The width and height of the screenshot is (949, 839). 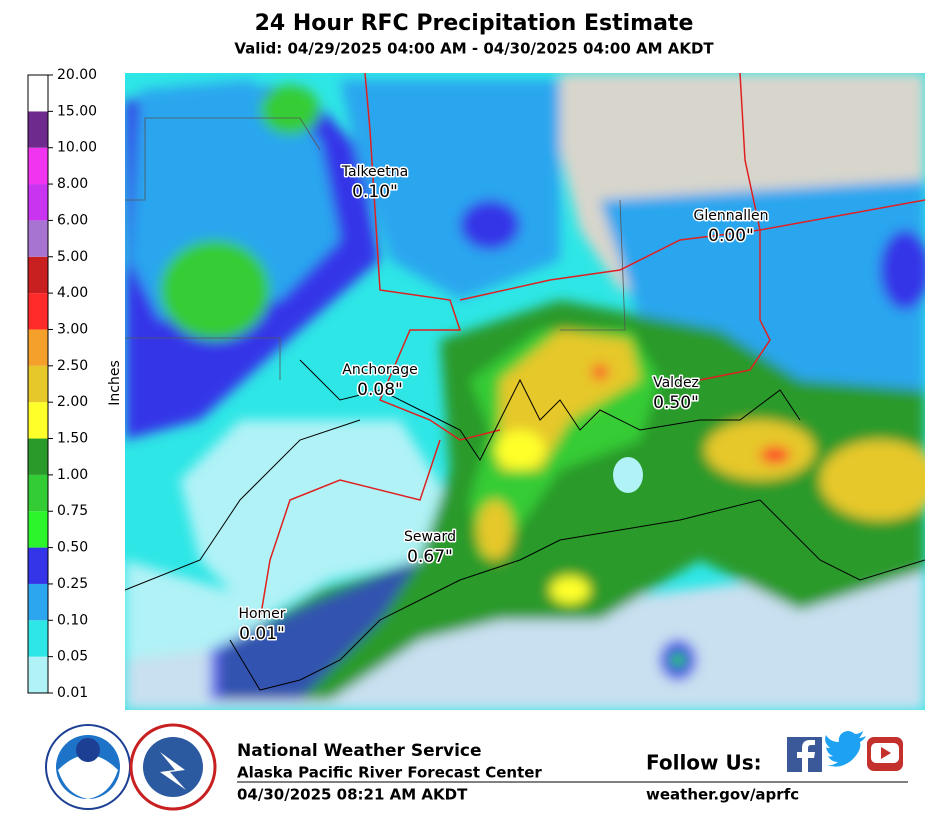 I want to click on nws-logo, so click(x=173, y=767).